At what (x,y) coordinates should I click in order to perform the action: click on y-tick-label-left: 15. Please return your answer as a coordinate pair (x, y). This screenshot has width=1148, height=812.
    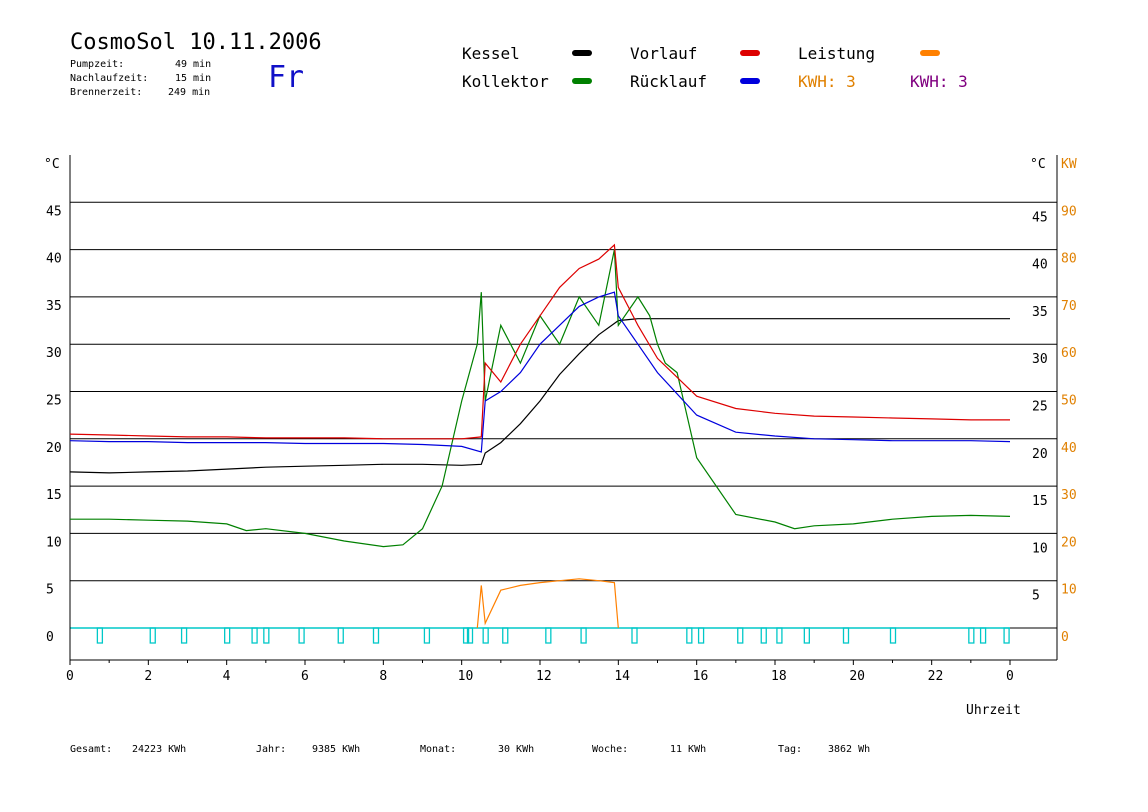
    Looking at the image, I should click on (54, 495).